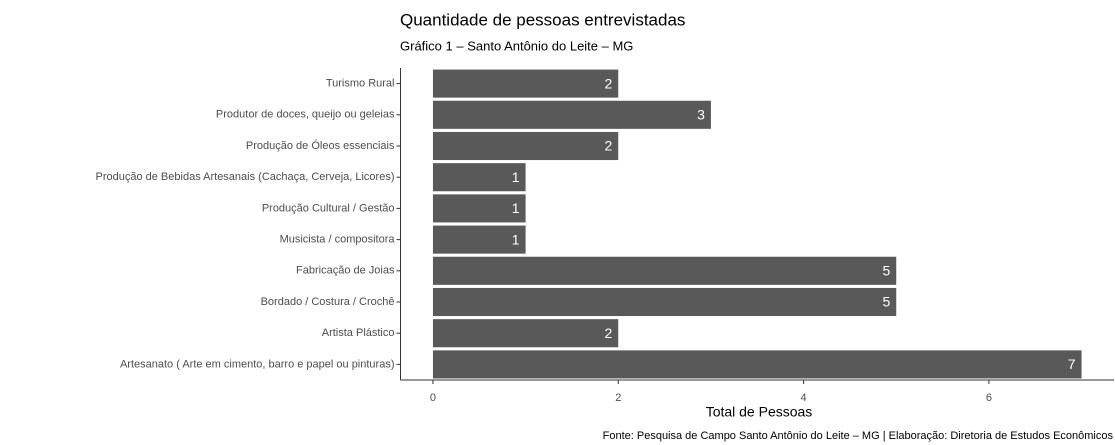  Describe the element at coordinates (338, 240) in the screenshot. I see `y-tick-label: Musicista / compositora` at that location.